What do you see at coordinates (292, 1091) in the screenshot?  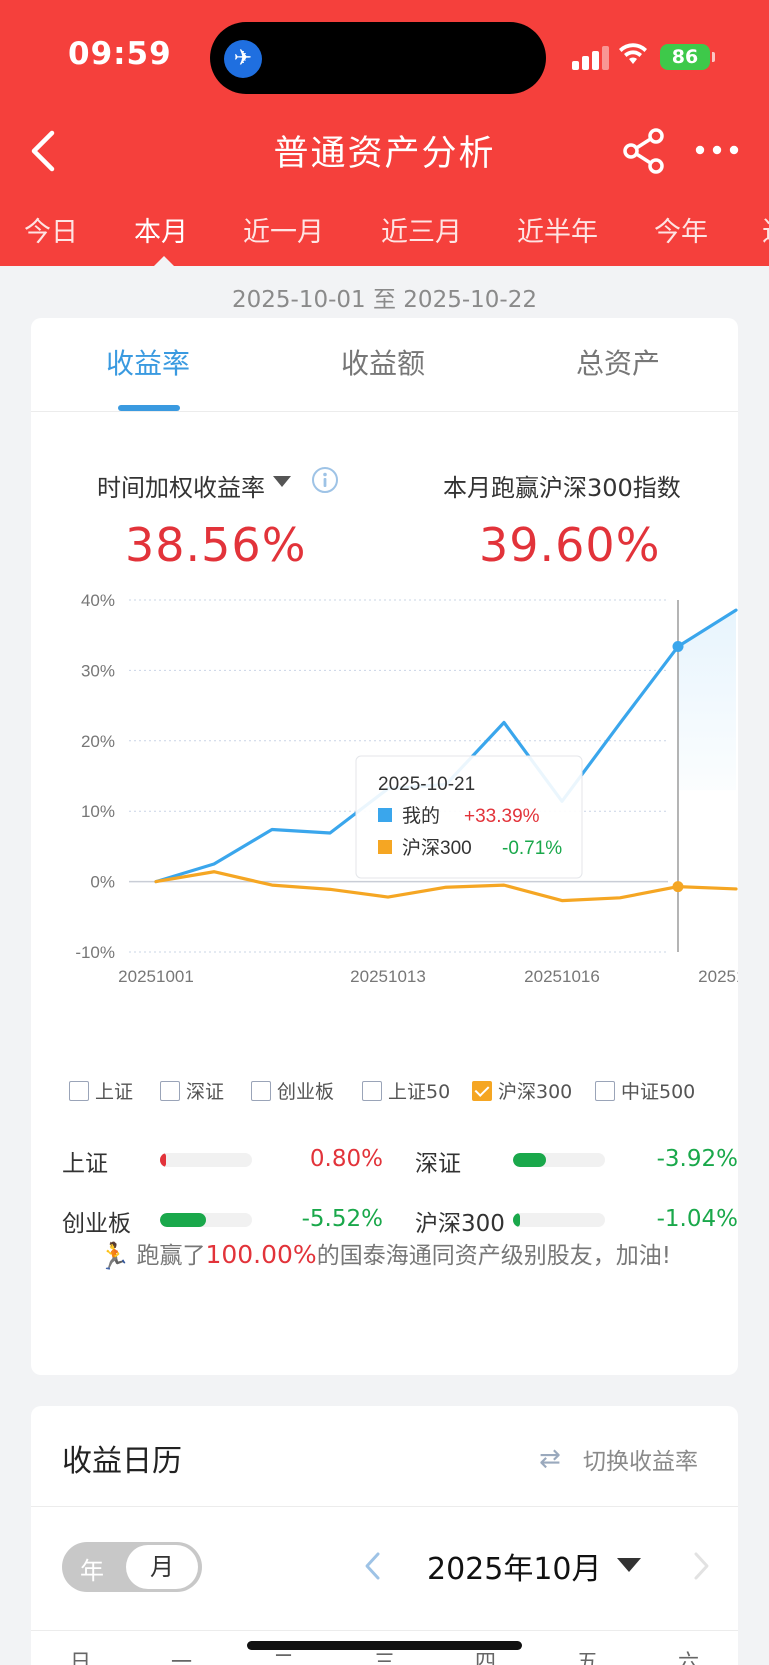 I see `legend-chinext: 创业板` at bounding box center [292, 1091].